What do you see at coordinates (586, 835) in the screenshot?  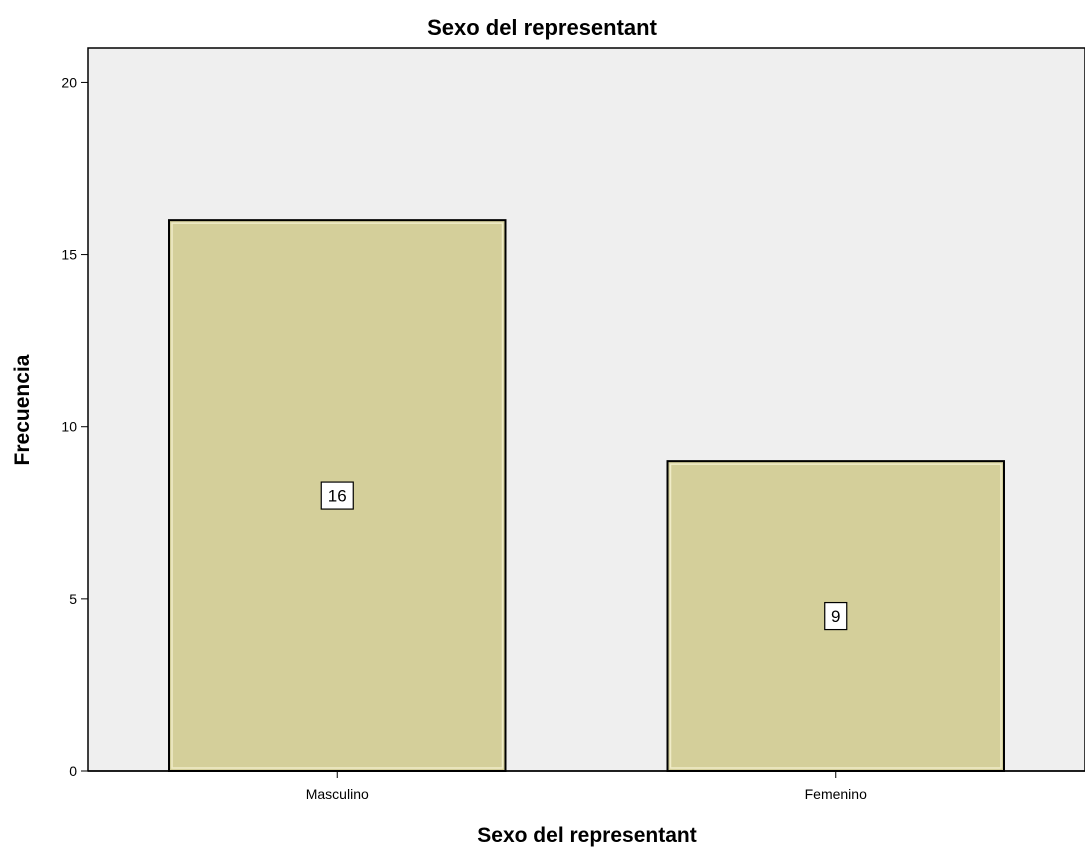 I see `x-axis-title: Sexo del representant` at bounding box center [586, 835].